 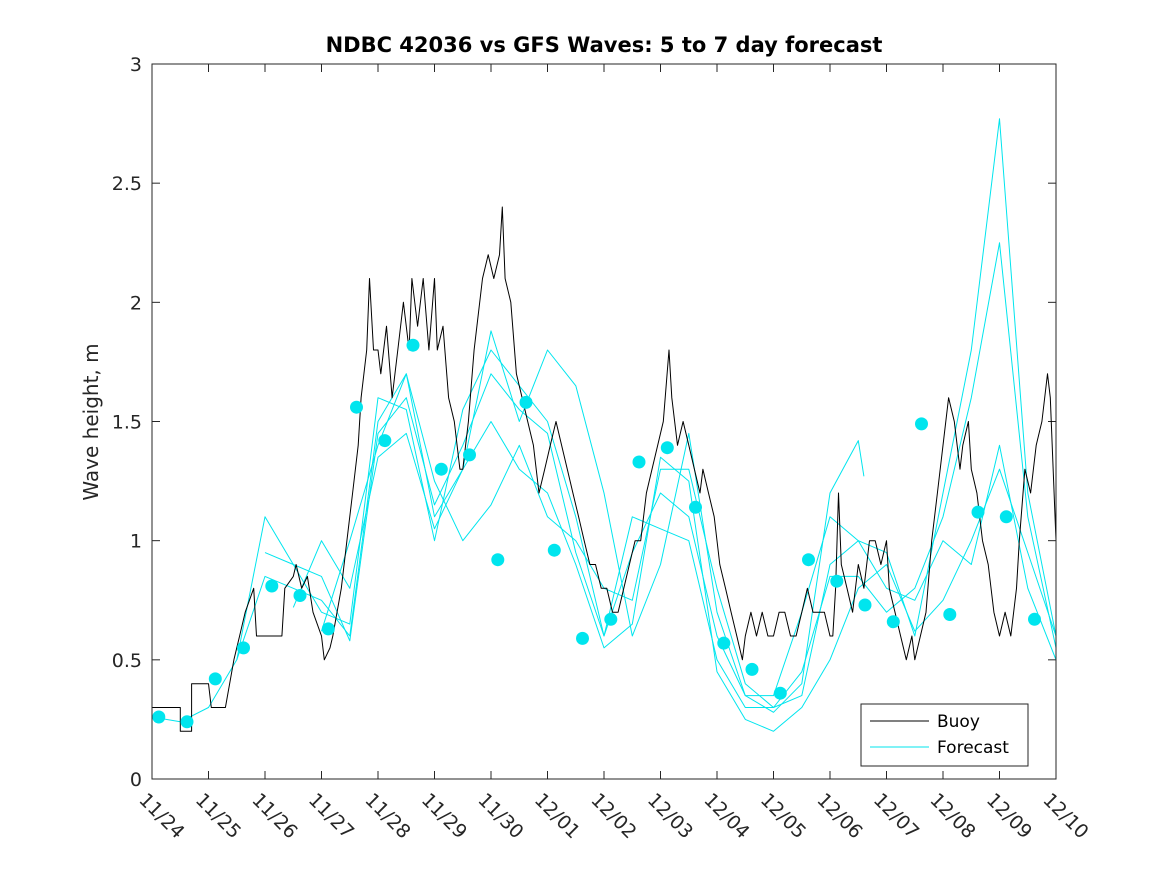 What do you see at coordinates (91, 421) in the screenshot?
I see `y-axis-label: Wave height, m` at bounding box center [91, 421].